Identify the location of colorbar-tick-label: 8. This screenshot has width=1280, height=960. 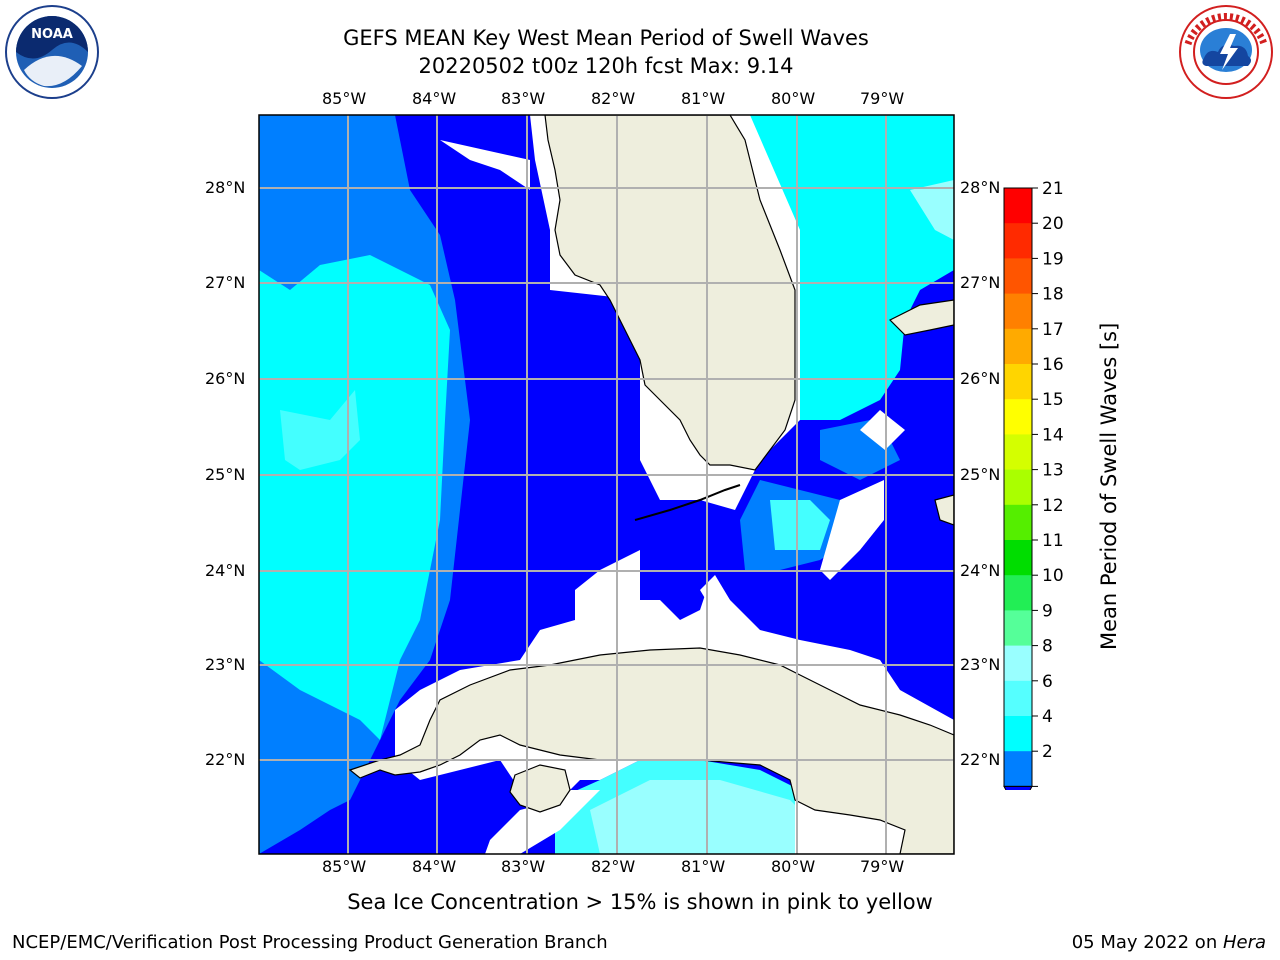
(1047, 647).